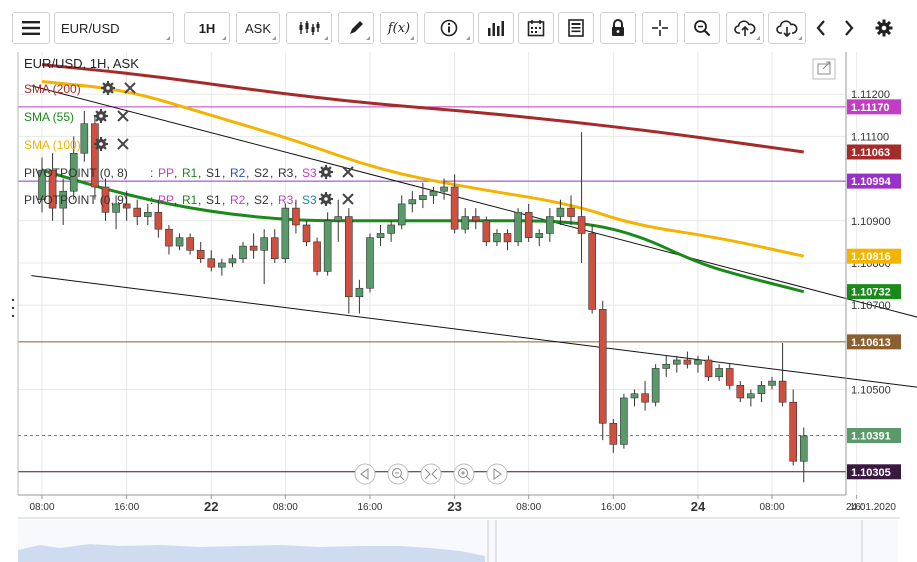 This screenshot has height=562, width=917. Describe the element at coordinates (76, 144) in the screenshot. I see `indicator-legend-item: SMA (100)` at that location.